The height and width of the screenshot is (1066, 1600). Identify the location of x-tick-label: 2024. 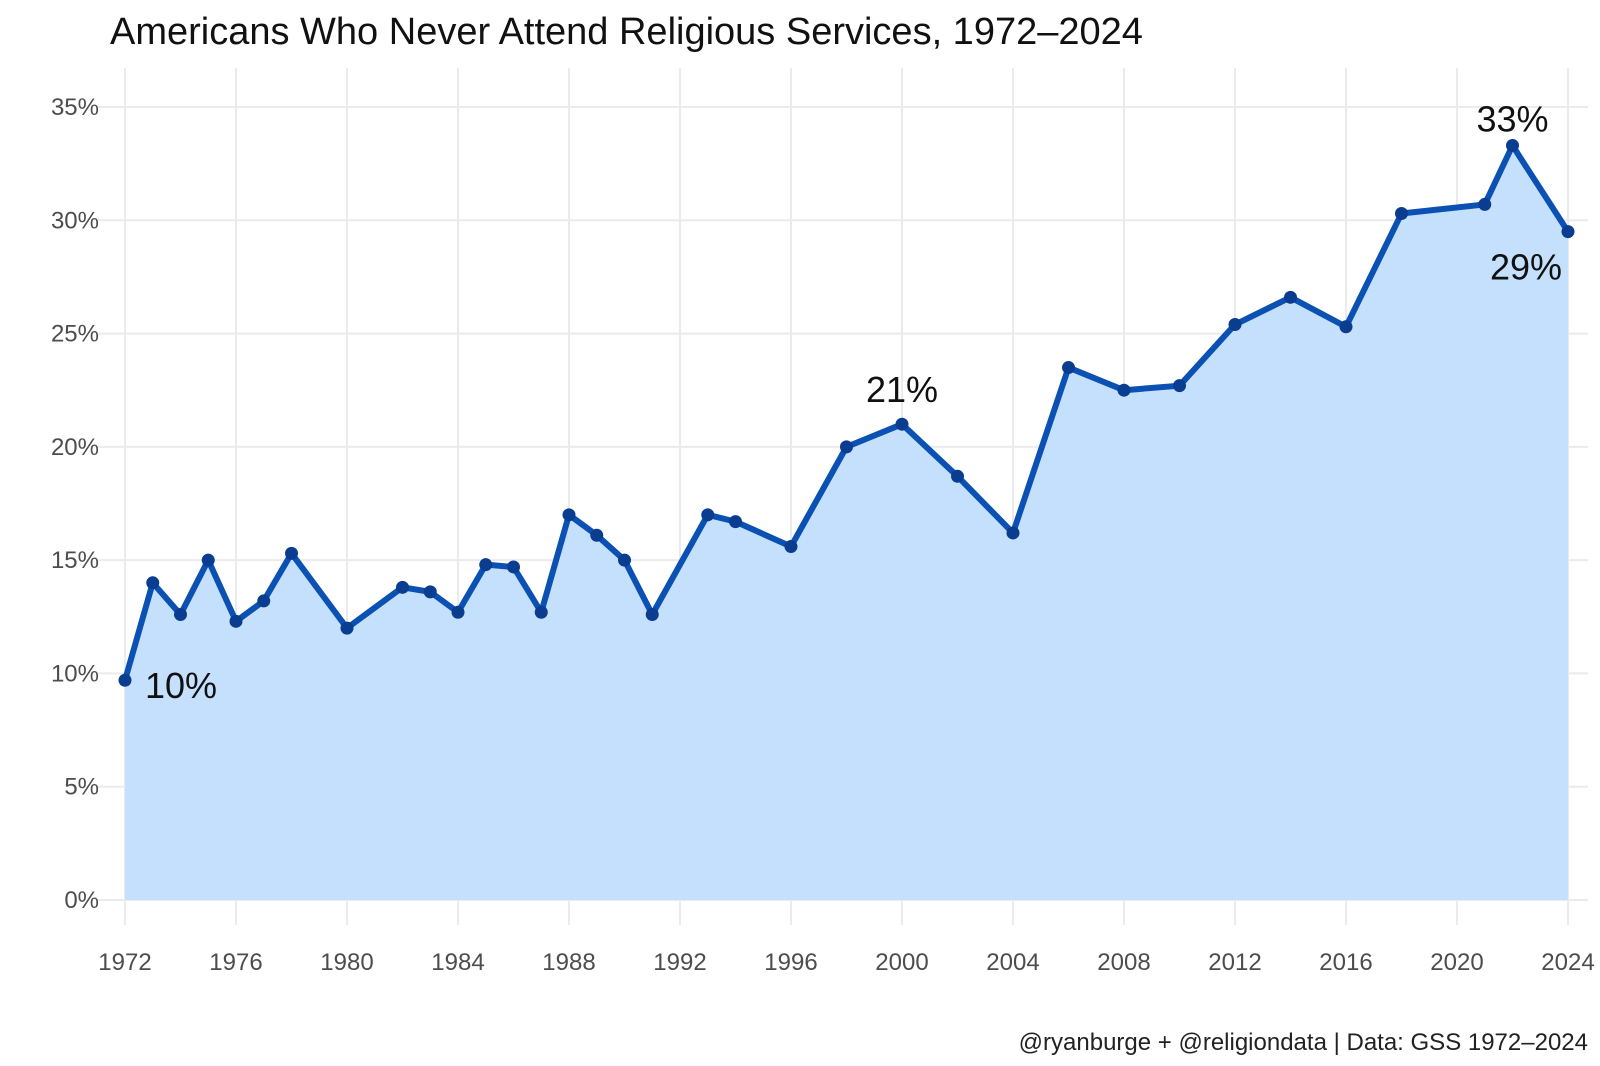
(1567, 962).